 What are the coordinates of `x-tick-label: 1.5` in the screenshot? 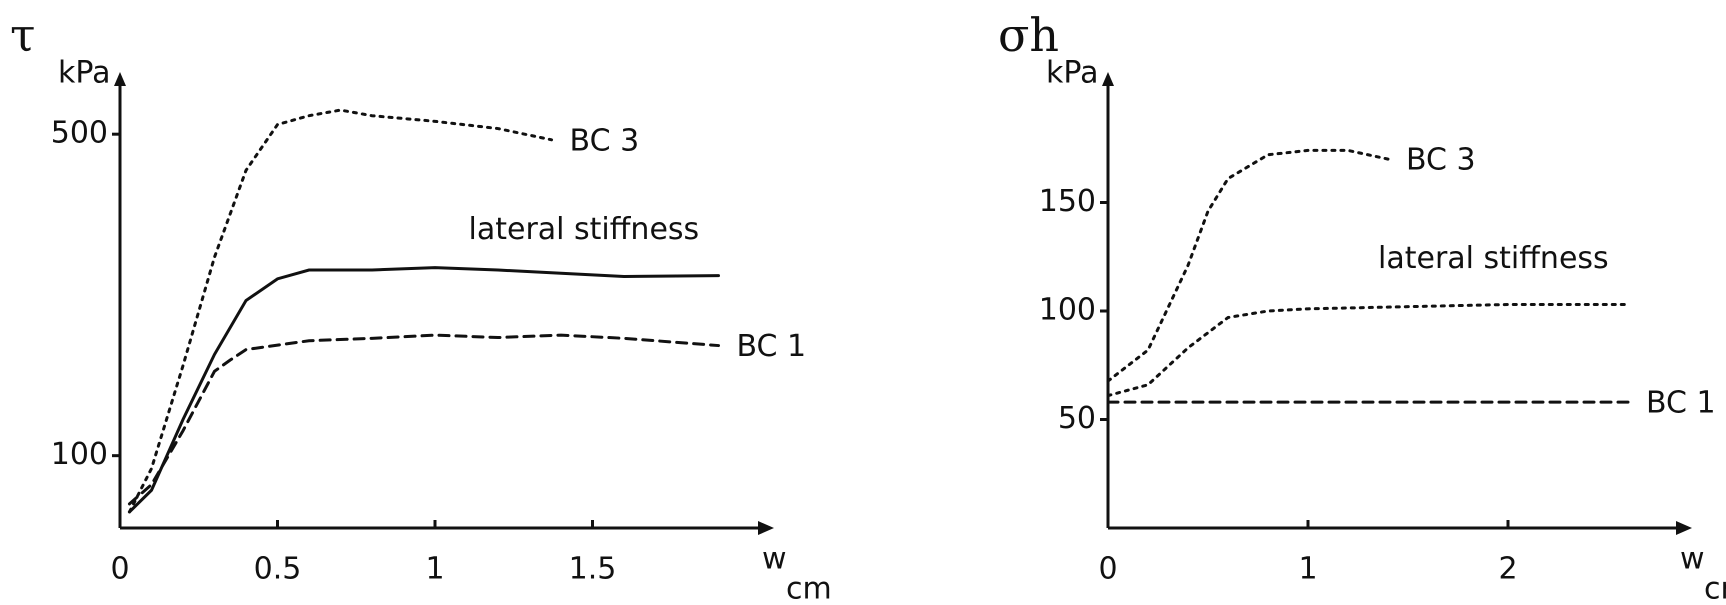 It's located at (593, 569).